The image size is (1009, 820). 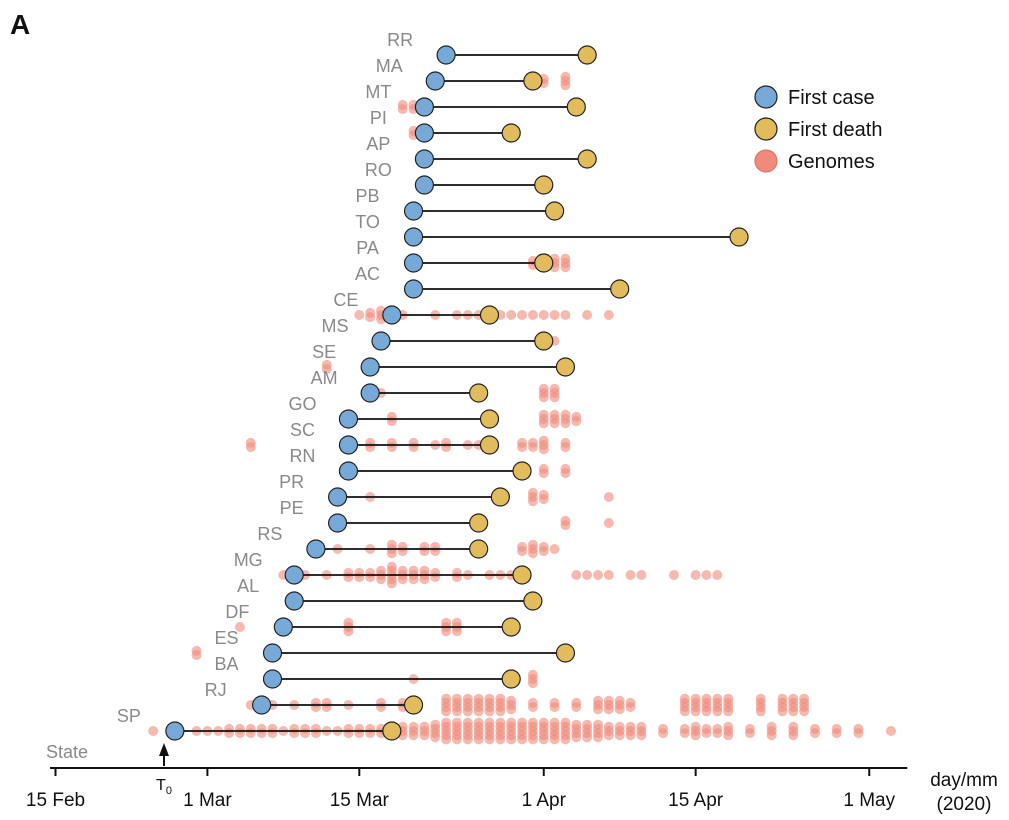 What do you see at coordinates (381, 341) in the screenshot?
I see `first-case-point-ms` at bounding box center [381, 341].